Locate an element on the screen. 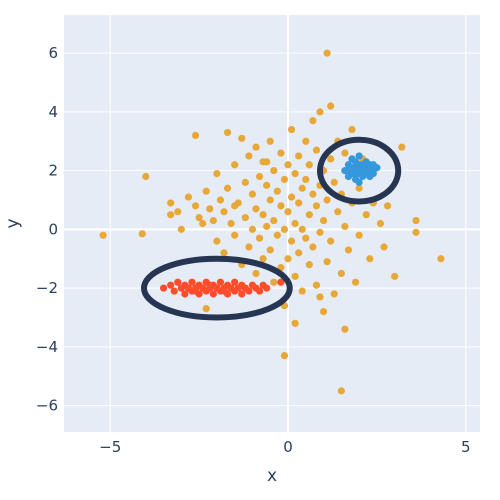 The height and width of the screenshot is (500, 500). y-tick-label: −6 is located at coordinates (47, 406).